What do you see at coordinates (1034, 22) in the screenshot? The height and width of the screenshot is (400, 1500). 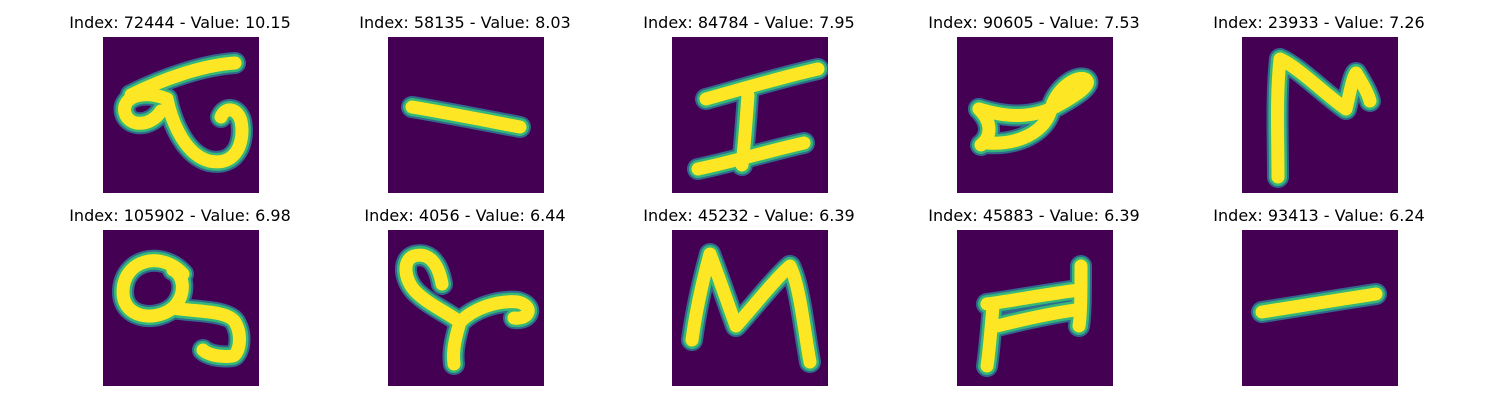 I see `panel-title: Index: 90605 - Value: 7.53` at bounding box center [1034, 22].